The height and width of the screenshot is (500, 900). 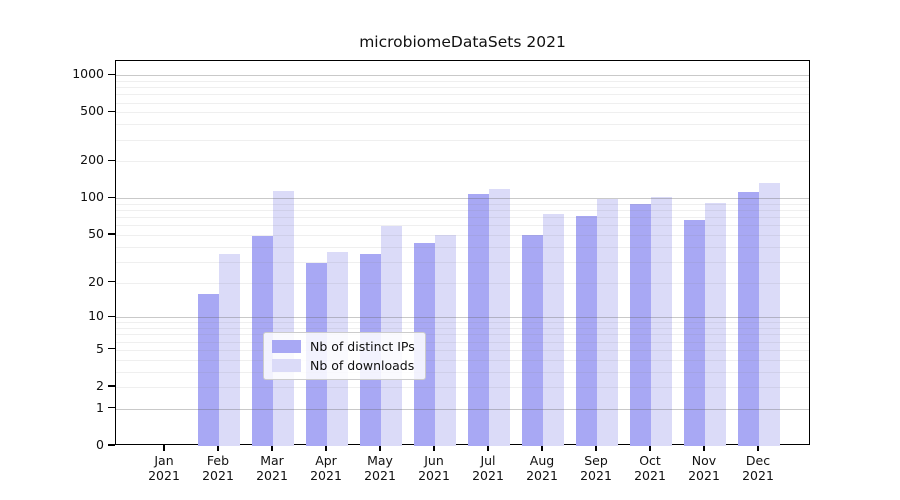 I want to click on y-tick-label-100: 100, so click(x=92, y=197).